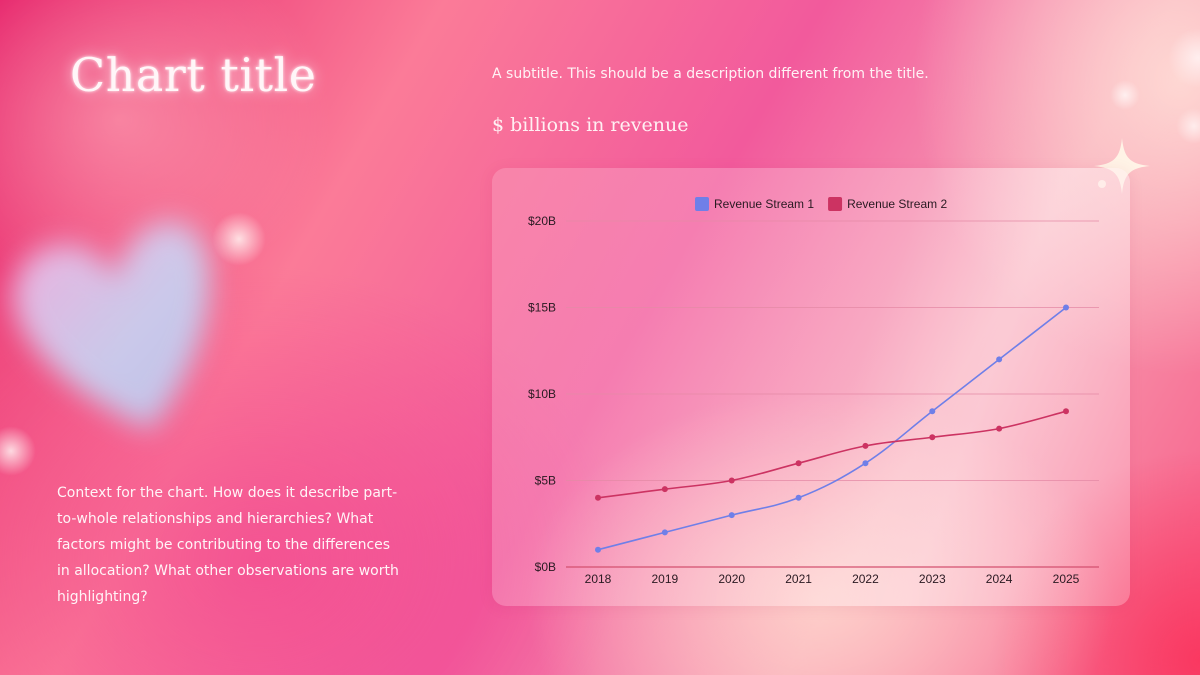 This screenshot has height=675, width=1200. What do you see at coordinates (193, 75) in the screenshot?
I see `page-title: Chart title` at bounding box center [193, 75].